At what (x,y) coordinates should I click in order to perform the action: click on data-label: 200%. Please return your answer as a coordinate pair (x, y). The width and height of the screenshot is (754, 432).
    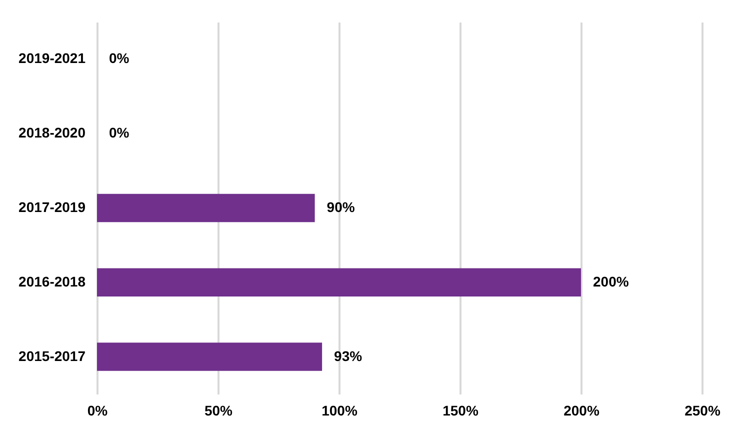
    Looking at the image, I should click on (611, 281).